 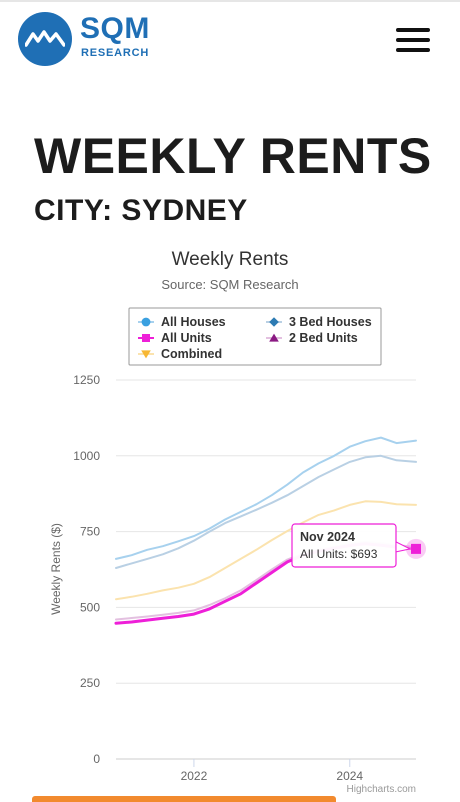 I want to click on series-line-all-houses, so click(x=266, y=498).